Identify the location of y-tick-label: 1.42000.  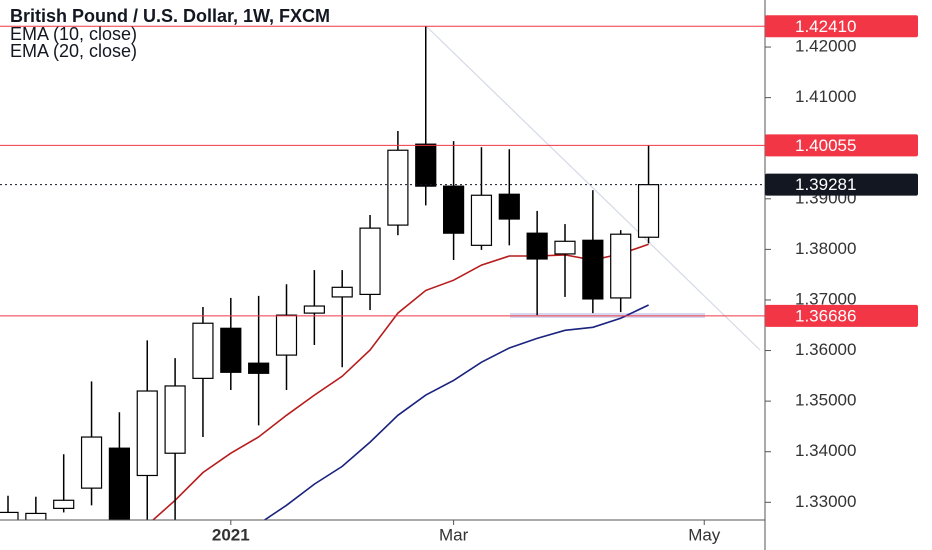
(825, 46).